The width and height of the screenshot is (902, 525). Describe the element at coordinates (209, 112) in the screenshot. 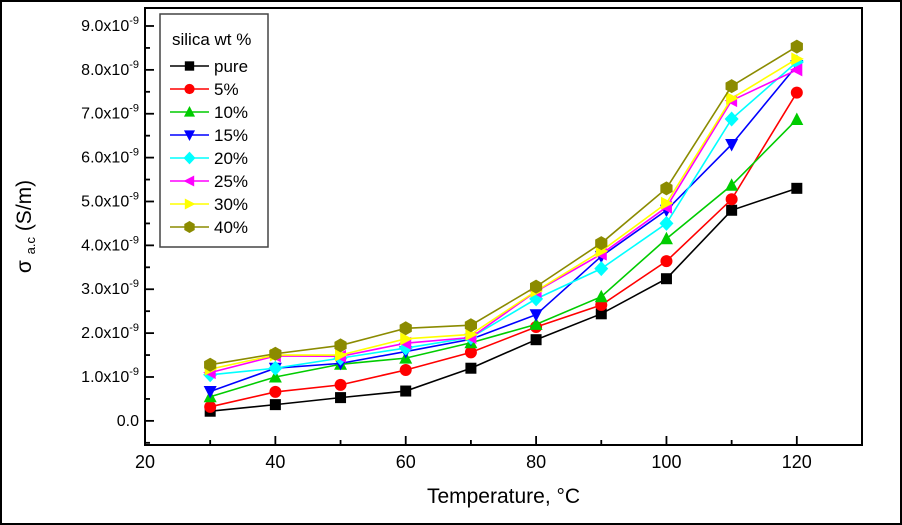

I see `legend-item-10%: 10%` at that location.